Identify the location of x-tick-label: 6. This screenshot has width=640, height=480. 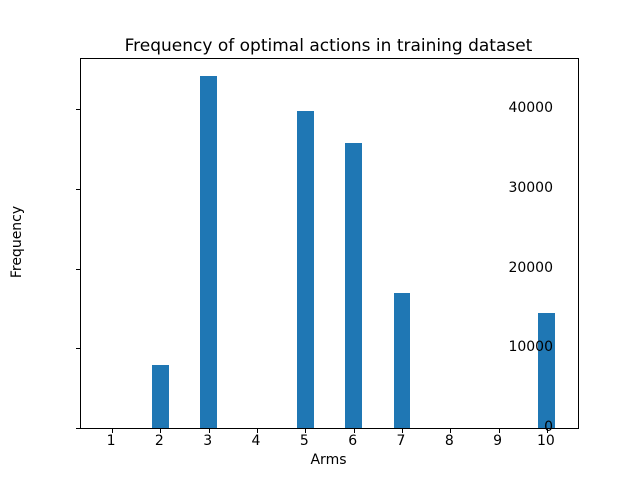
(353, 441).